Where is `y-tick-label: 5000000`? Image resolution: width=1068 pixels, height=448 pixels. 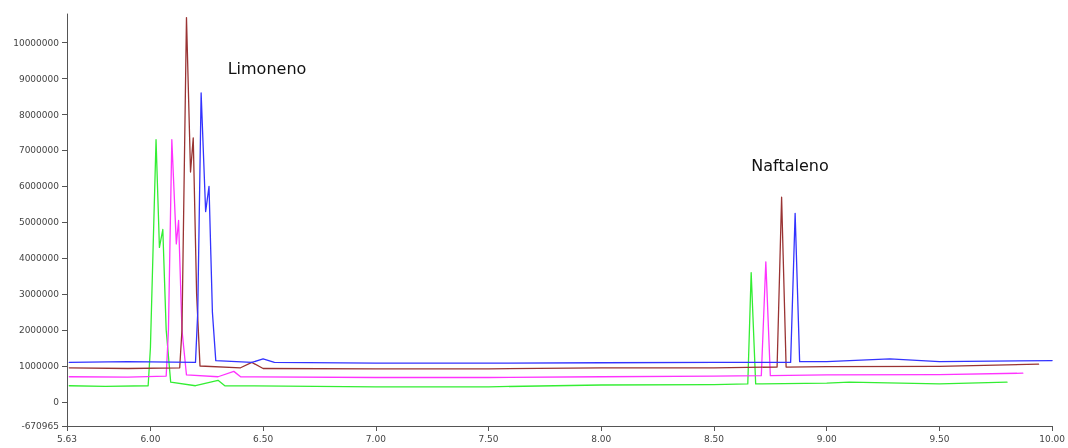 y-tick-label: 5000000 is located at coordinates (39, 222).